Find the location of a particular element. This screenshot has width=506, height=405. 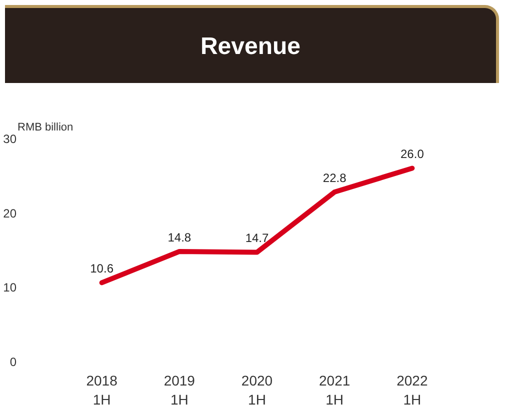

y-tick-label: 10 is located at coordinates (10, 287).